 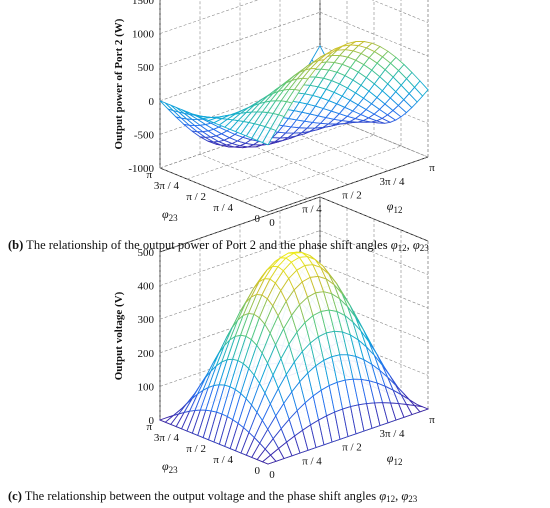 I want to click on z-tick-label: -1000, so click(x=141, y=169).